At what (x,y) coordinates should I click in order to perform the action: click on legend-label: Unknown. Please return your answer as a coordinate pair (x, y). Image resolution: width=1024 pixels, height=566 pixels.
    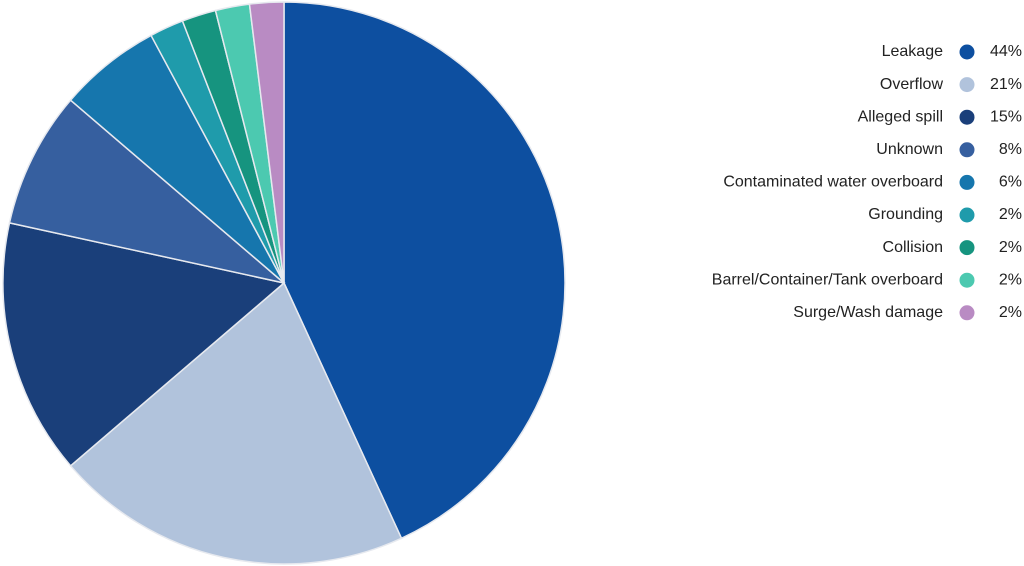
    Looking at the image, I should click on (909, 149).